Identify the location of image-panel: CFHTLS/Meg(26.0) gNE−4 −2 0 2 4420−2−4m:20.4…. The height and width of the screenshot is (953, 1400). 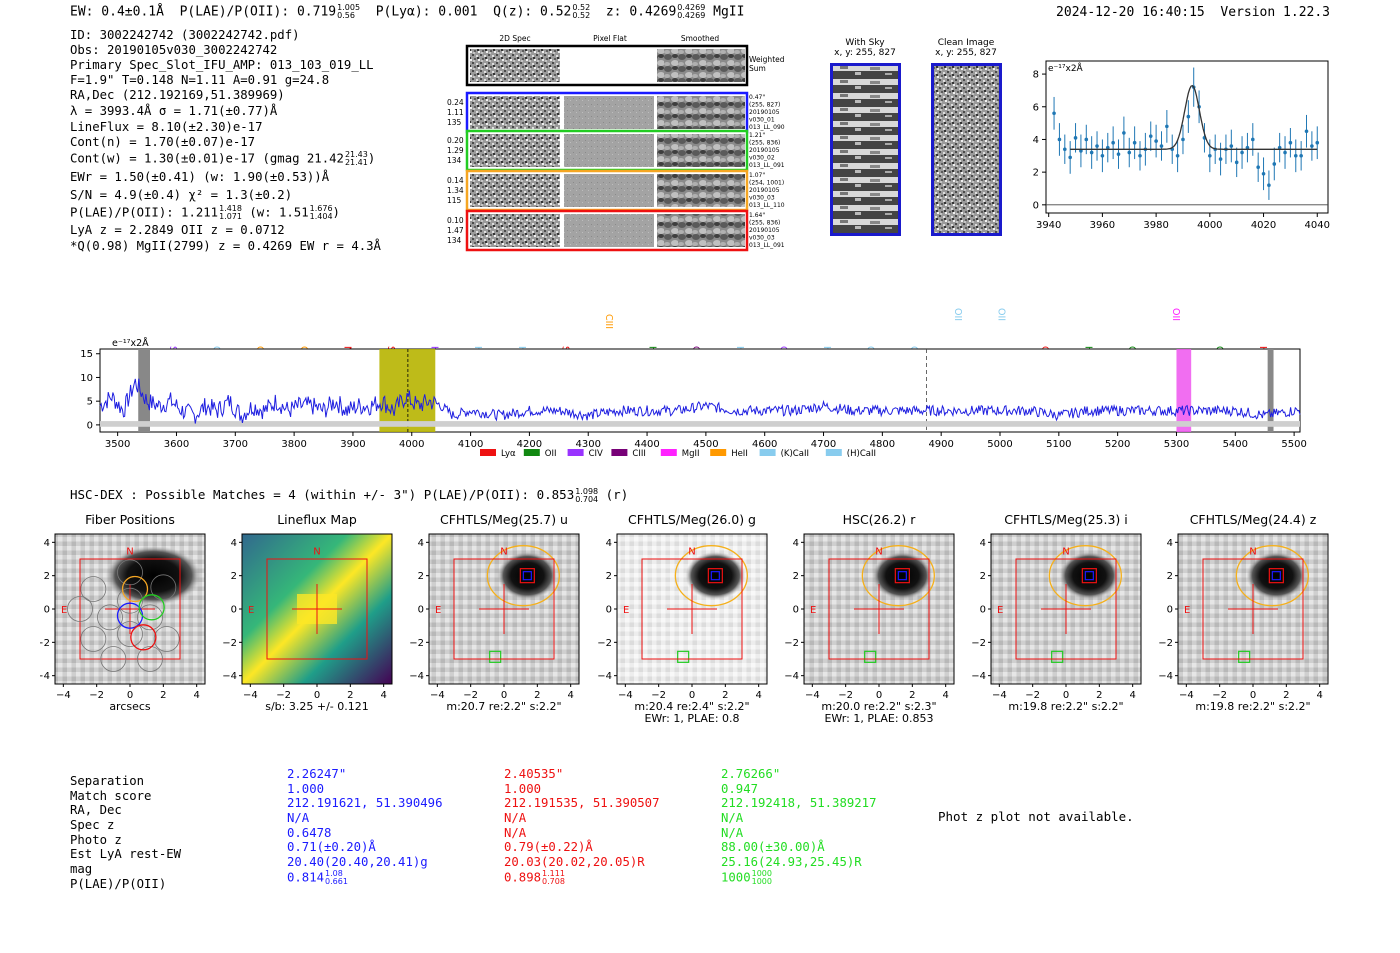
(682, 618).